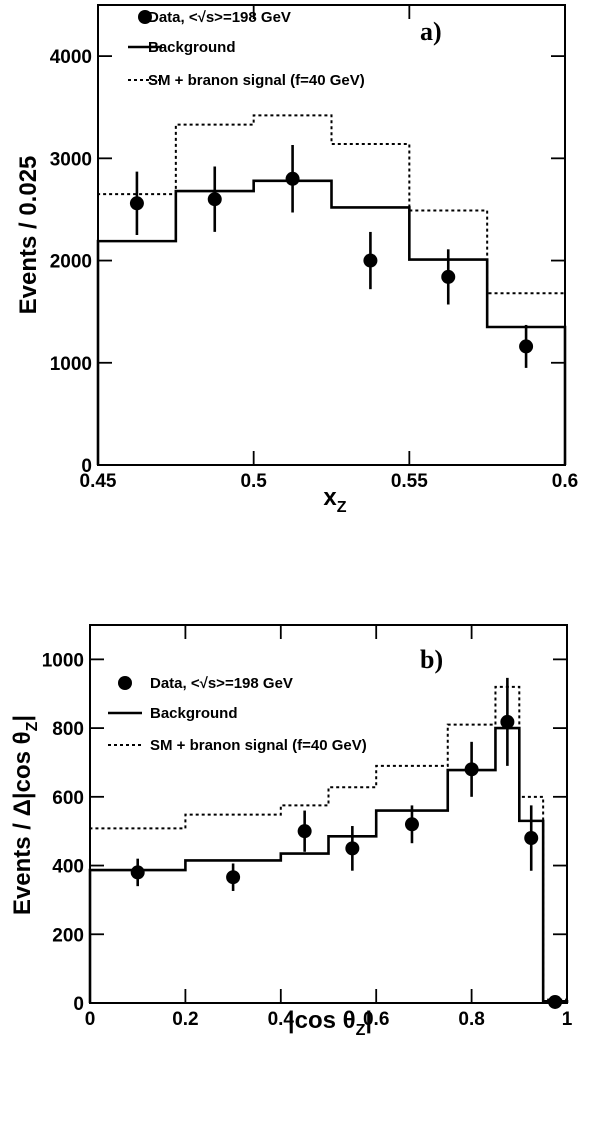  Describe the element at coordinates (68, 798) in the screenshot. I see `y-tick-label: 600` at that location.